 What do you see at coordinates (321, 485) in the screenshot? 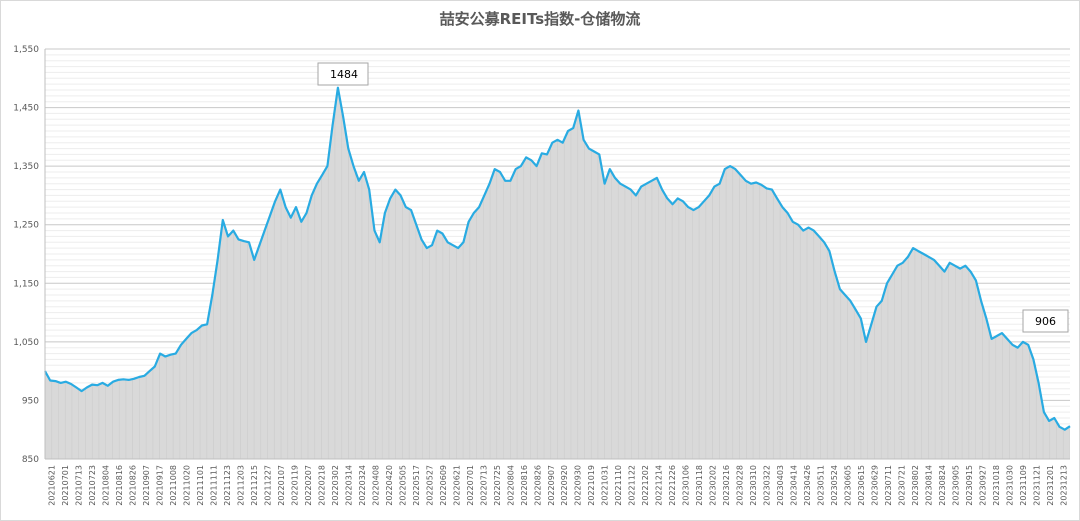
I see `x-tick-label: 20220218` at bounding box center [321, 485].